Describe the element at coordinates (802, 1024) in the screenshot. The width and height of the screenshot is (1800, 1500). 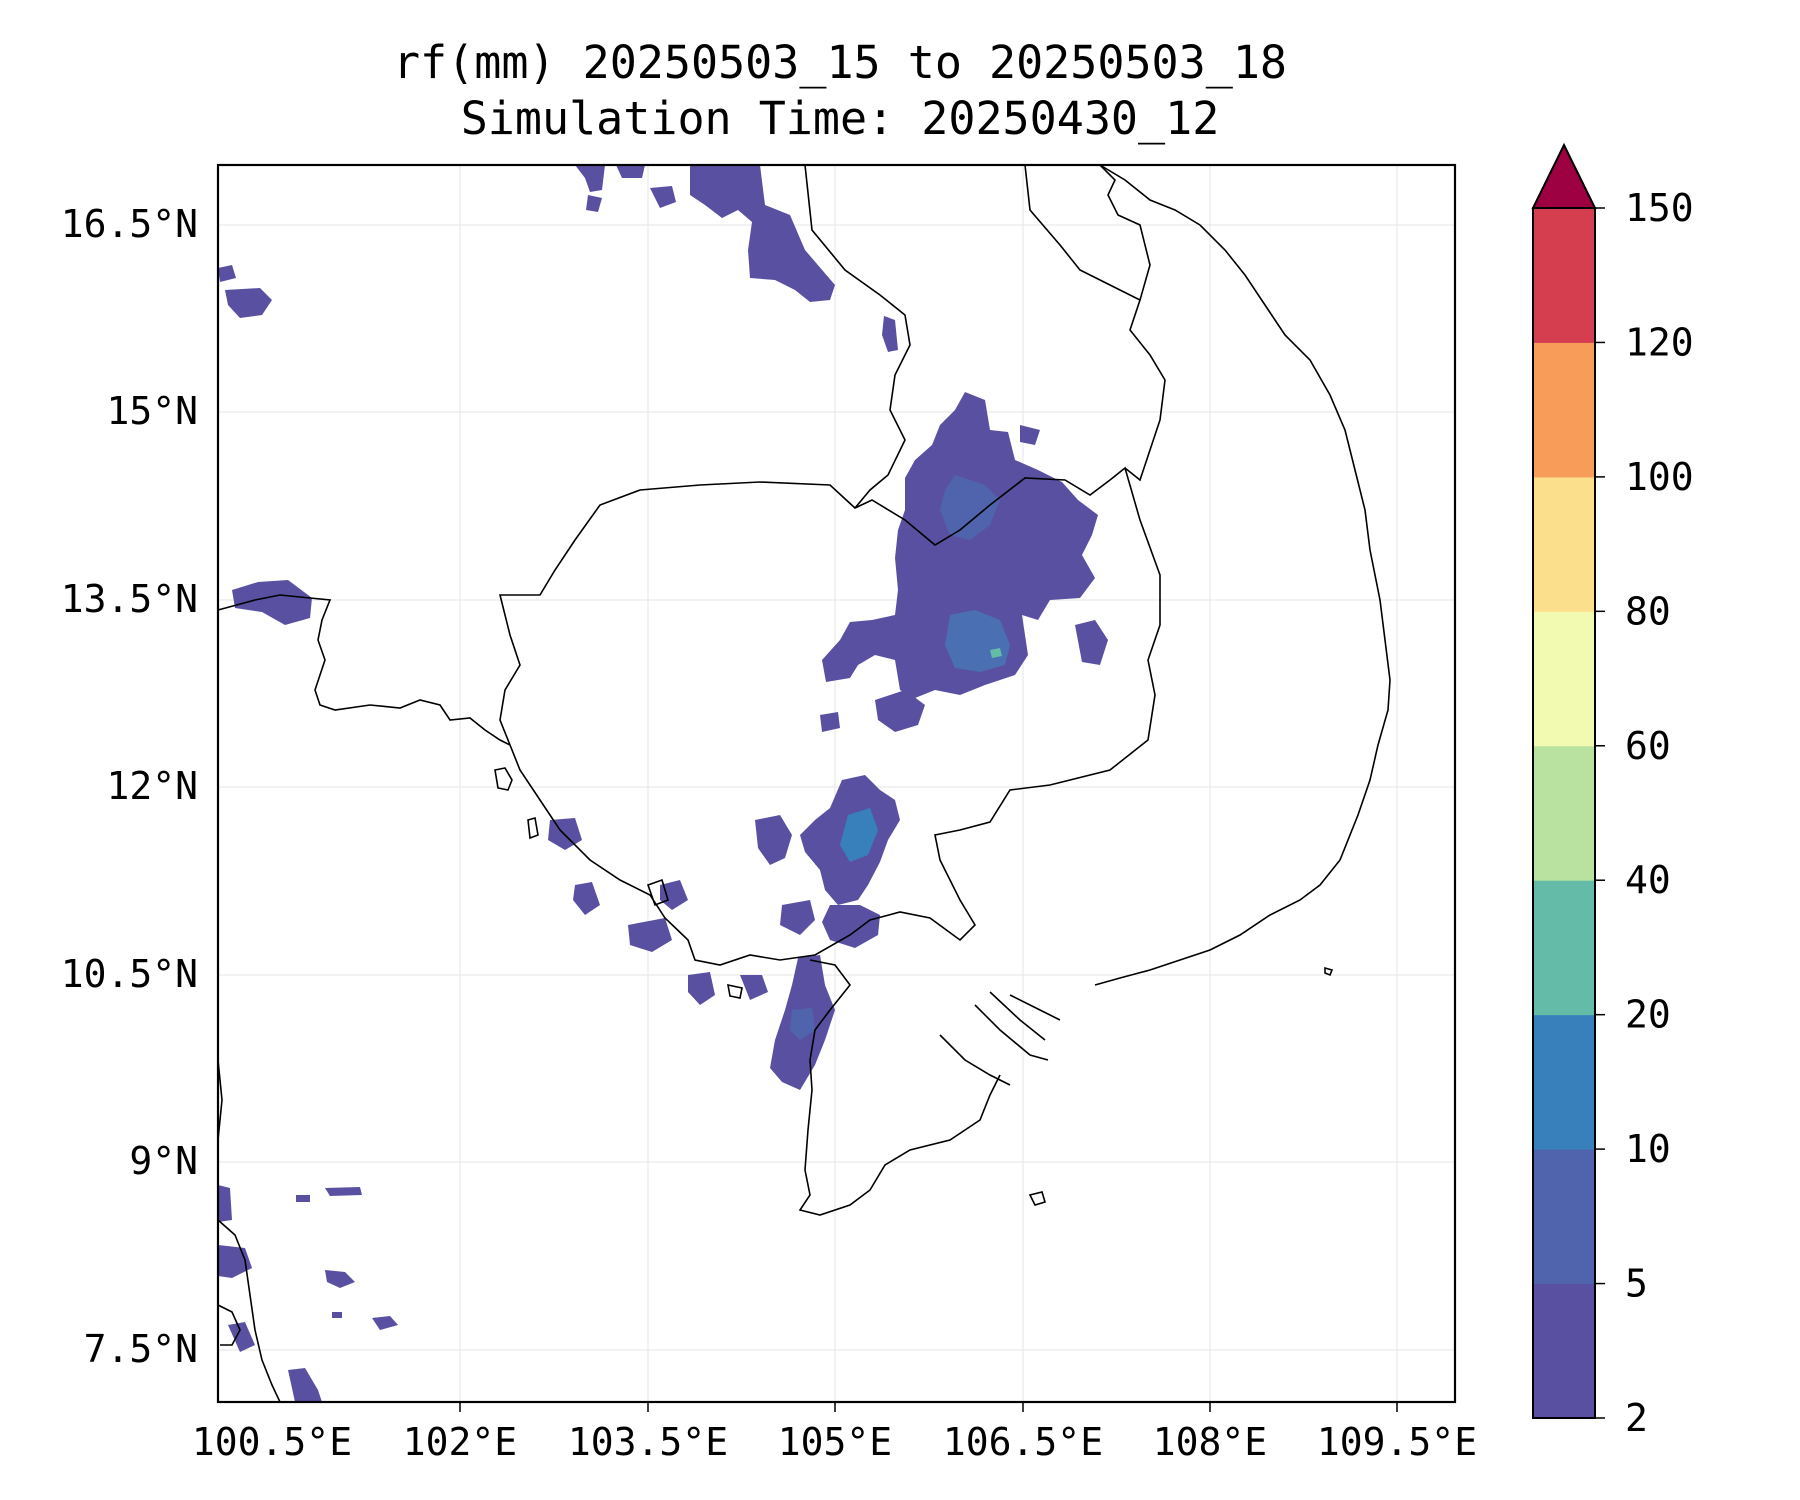
I see `rain-patch-delta-moderate` at that location.